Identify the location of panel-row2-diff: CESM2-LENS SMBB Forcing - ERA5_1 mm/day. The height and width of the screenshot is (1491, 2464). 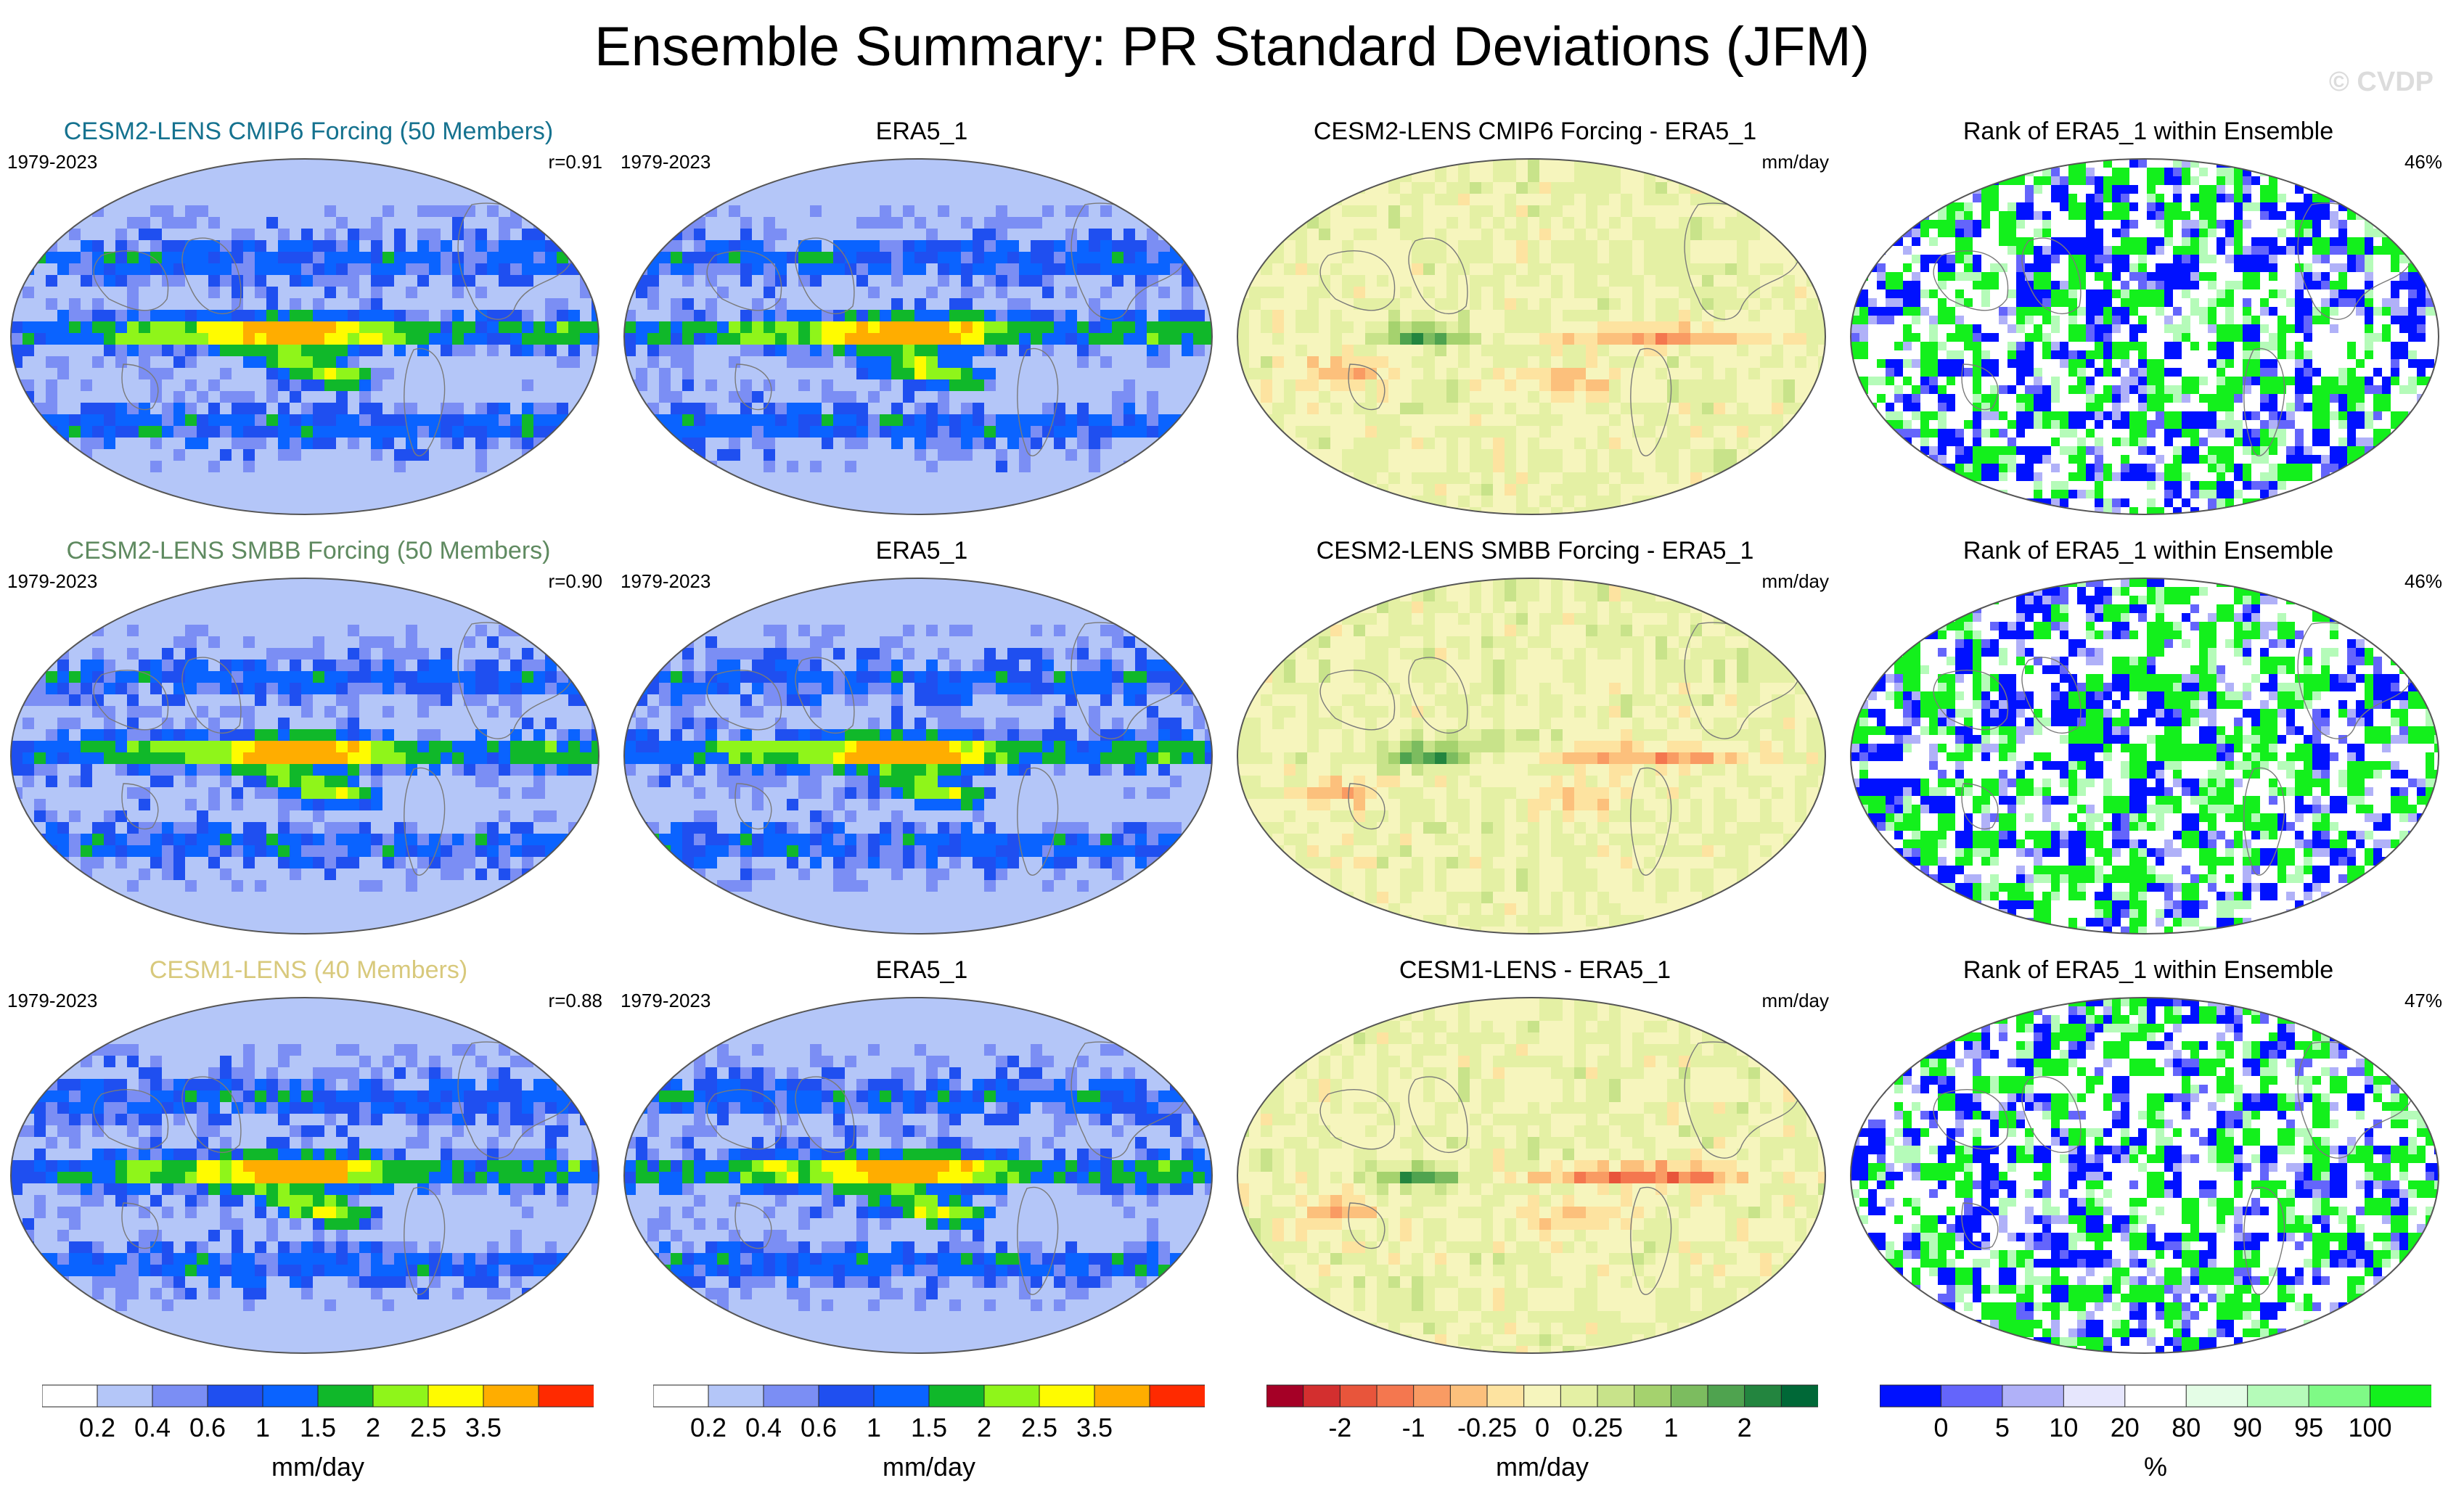
(1535, 738).